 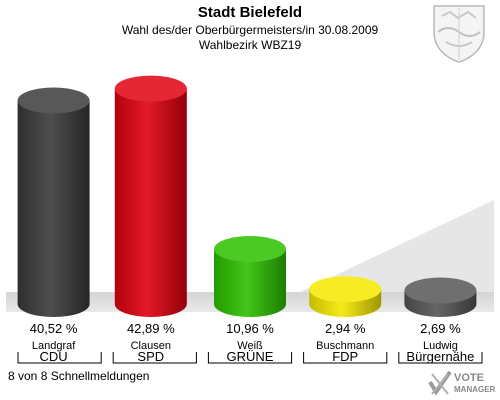 What do you see at coordinates (459, 34) in the screenshot?
I see `coat-of-arms-icon` at bounding box center [459, 34].